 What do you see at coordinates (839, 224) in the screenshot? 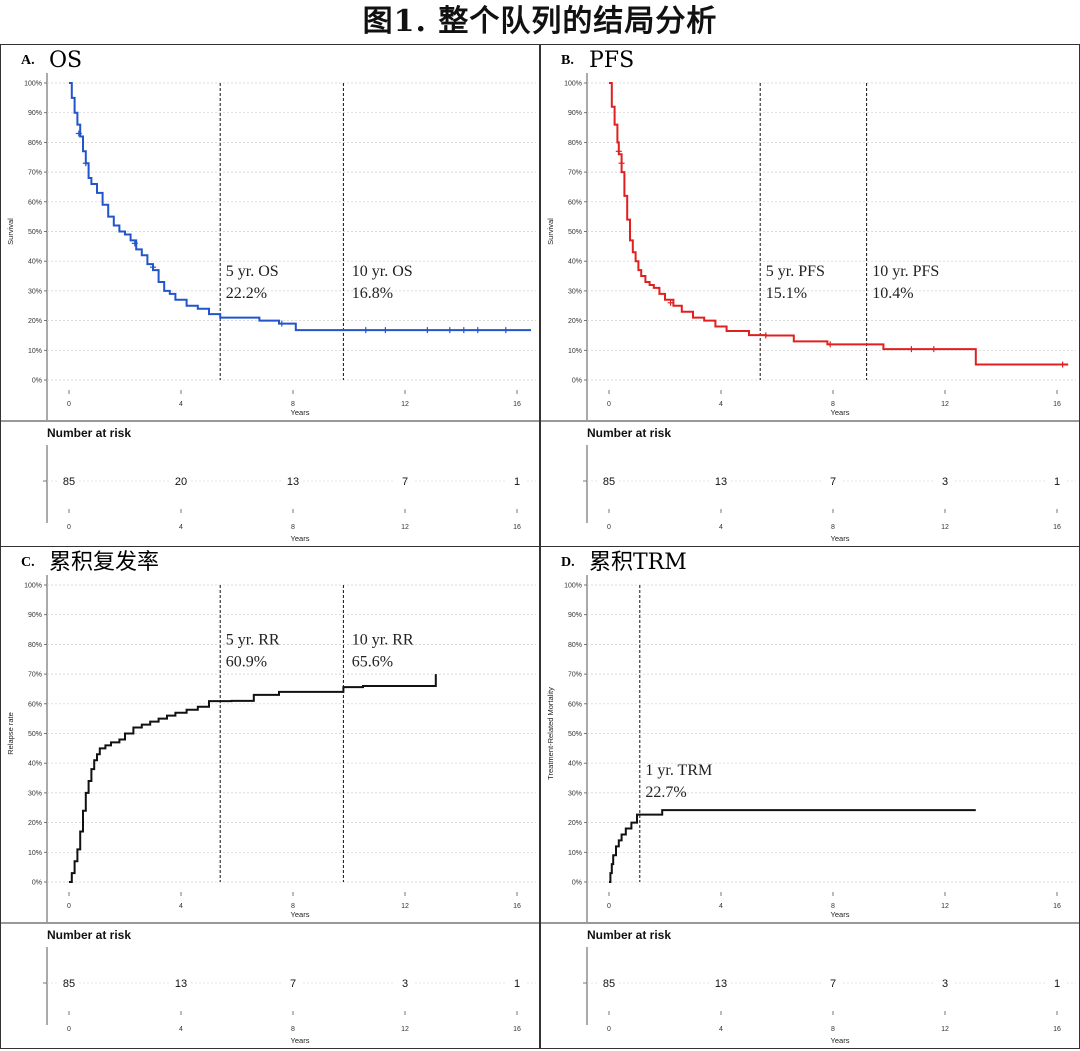
I see `survival-curve-b` at bounding box center [839, 224].